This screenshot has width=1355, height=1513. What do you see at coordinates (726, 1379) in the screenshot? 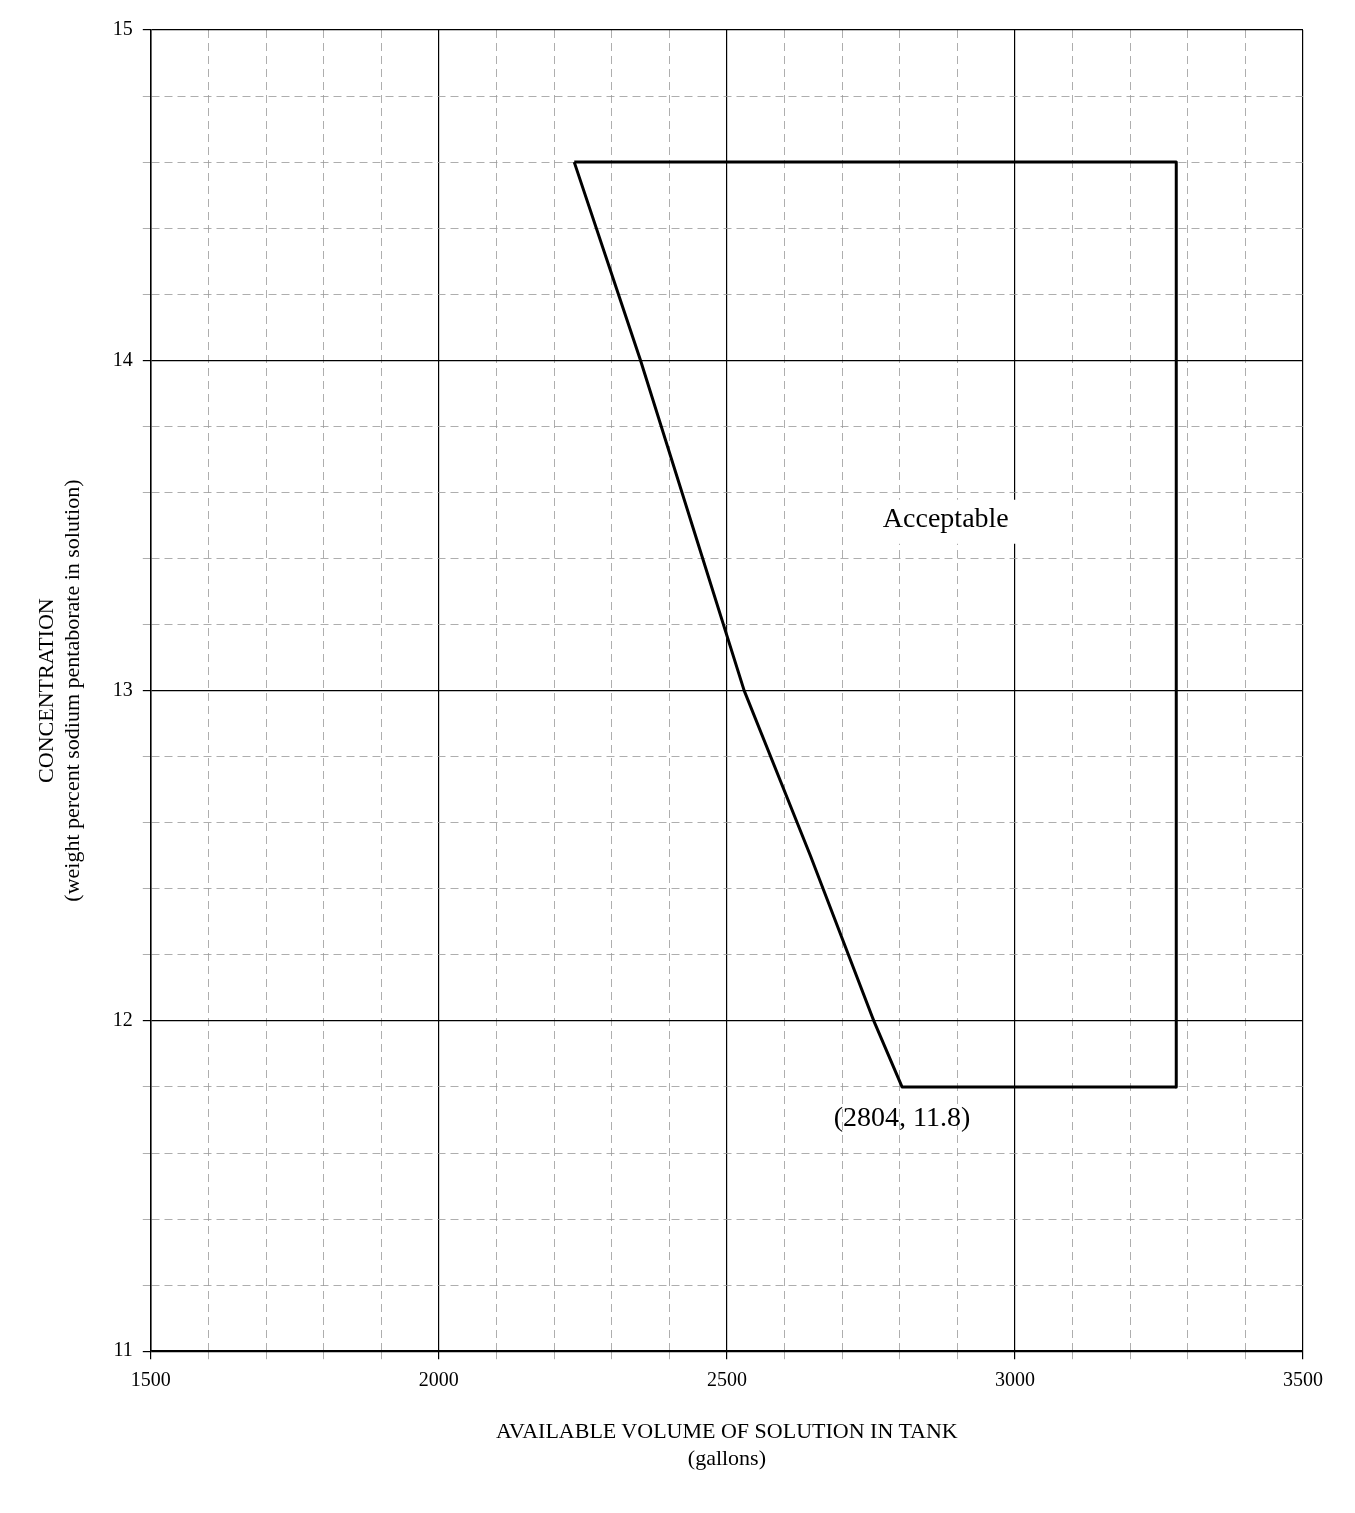
I see `x-tick-label: 2500` at bounding box center [726, 1379].